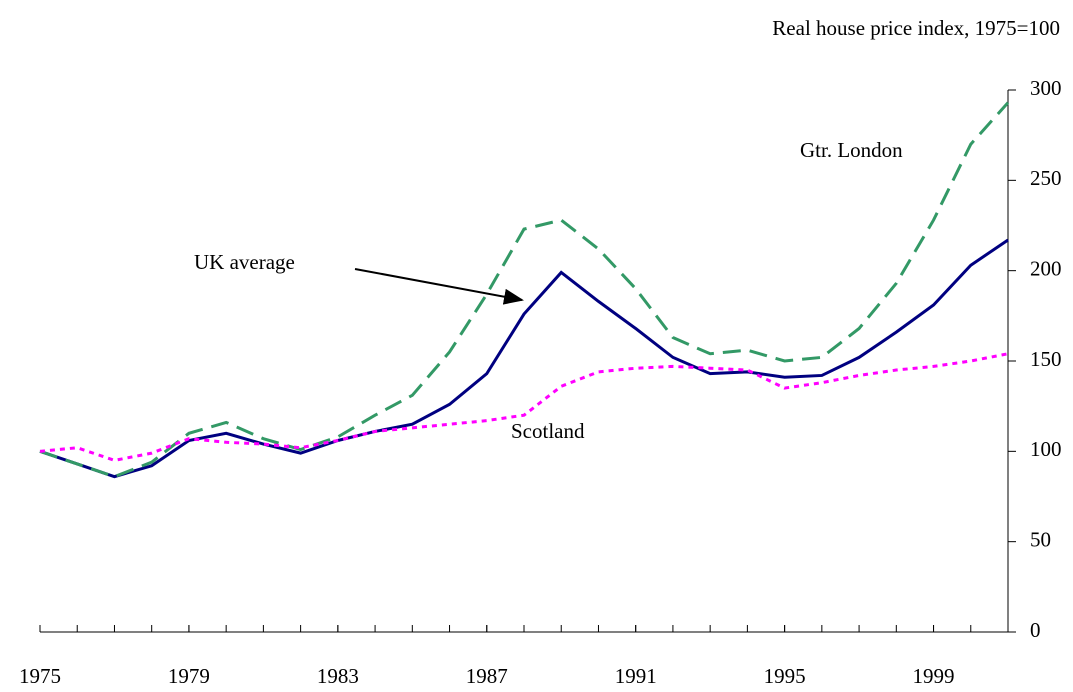 This screenshot has height=692, width=1073. I want to click on series-line, so click(524, 407).